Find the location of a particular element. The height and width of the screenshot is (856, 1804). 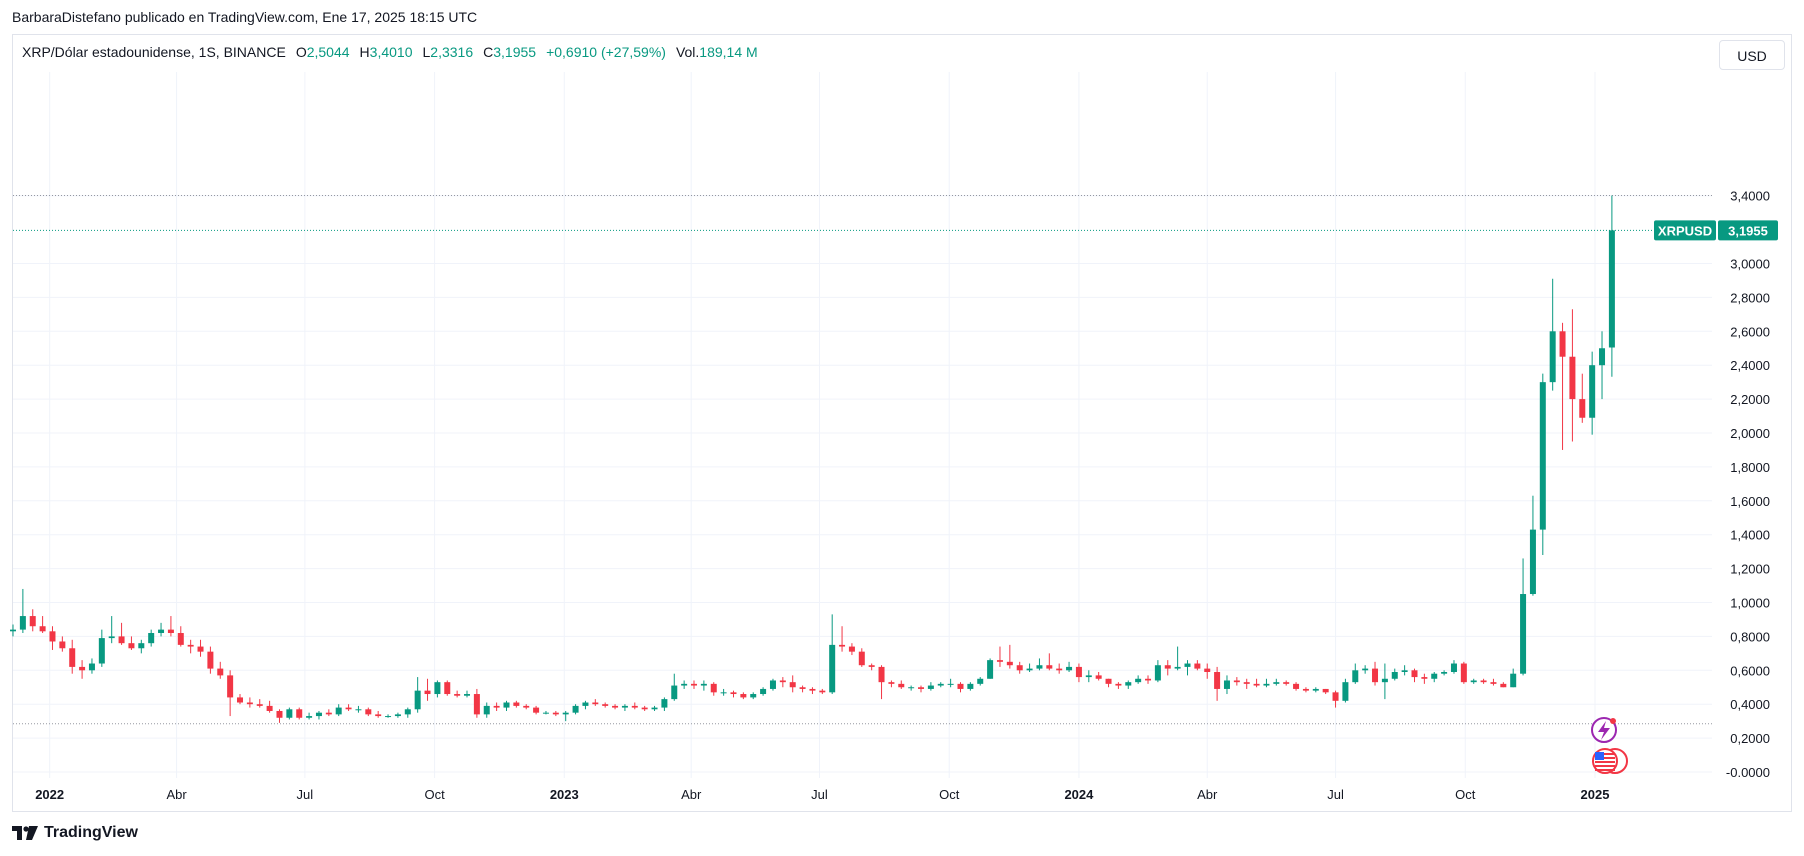

price-tick-label: -0.0000 is located at coordinates (1748, 772).